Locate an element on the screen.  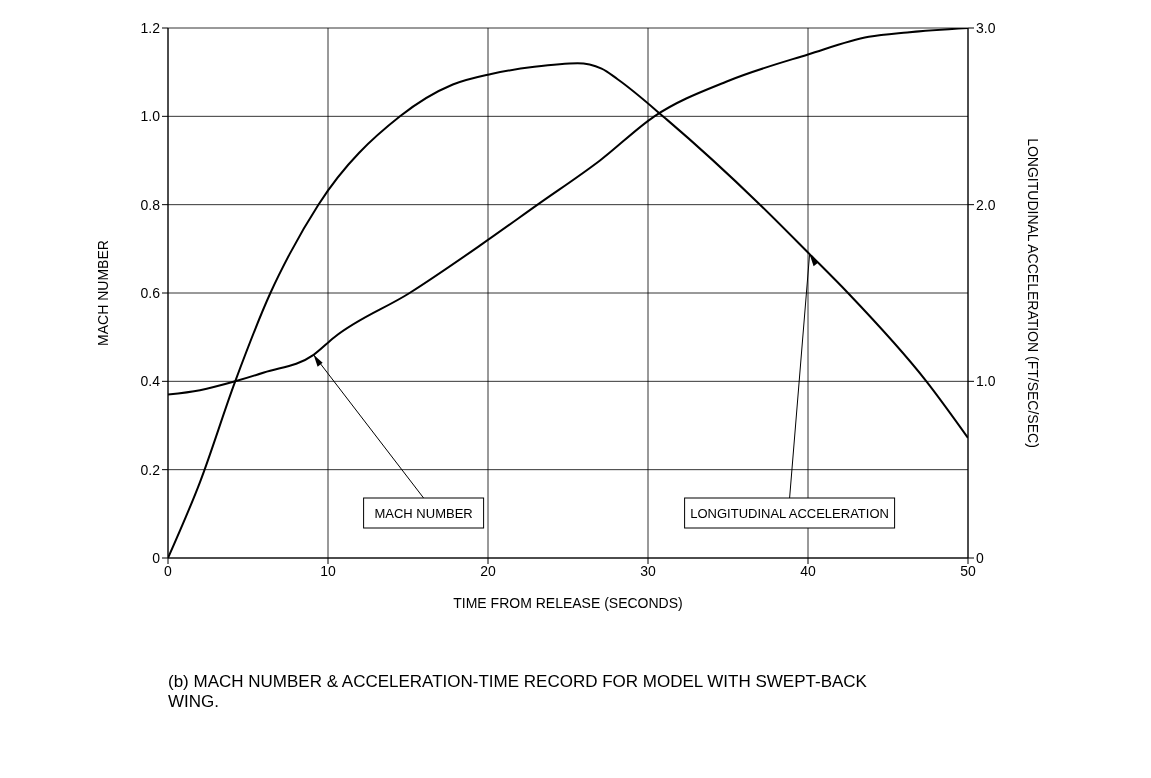
x-tick-label: 0 is located at coordinates (168, 570).